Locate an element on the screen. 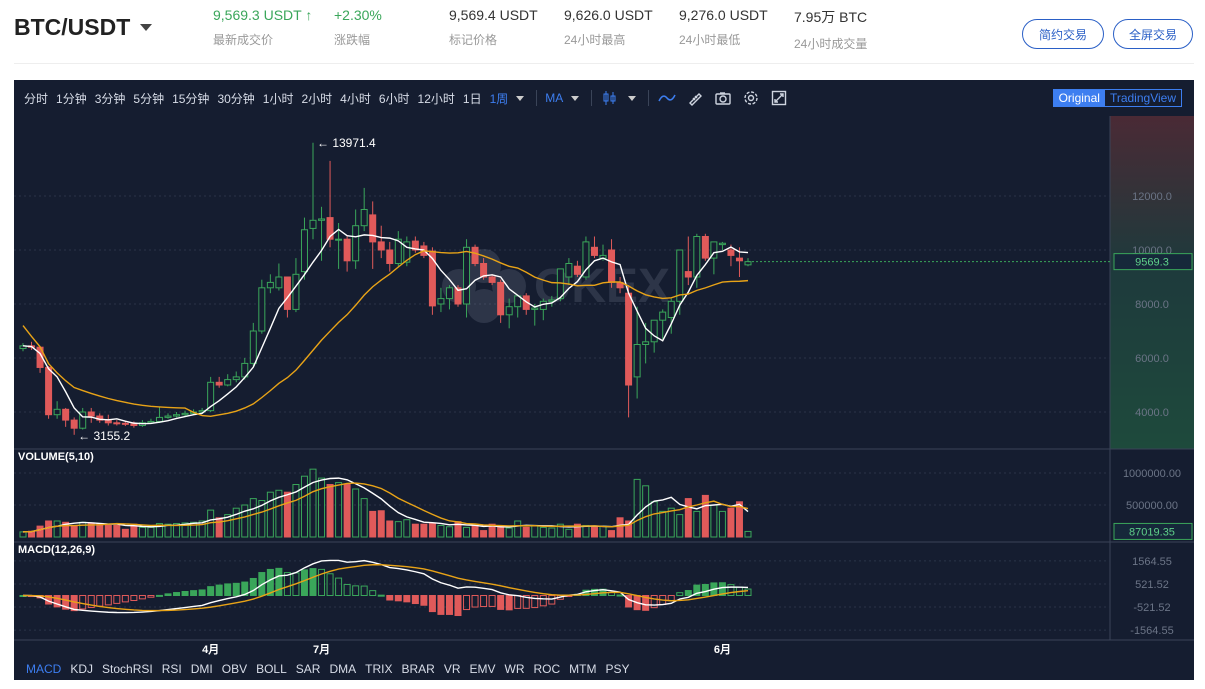 The height and width of the screenshot is (689, 1205). volume-ma5-line is located at coordinates (385, 505).